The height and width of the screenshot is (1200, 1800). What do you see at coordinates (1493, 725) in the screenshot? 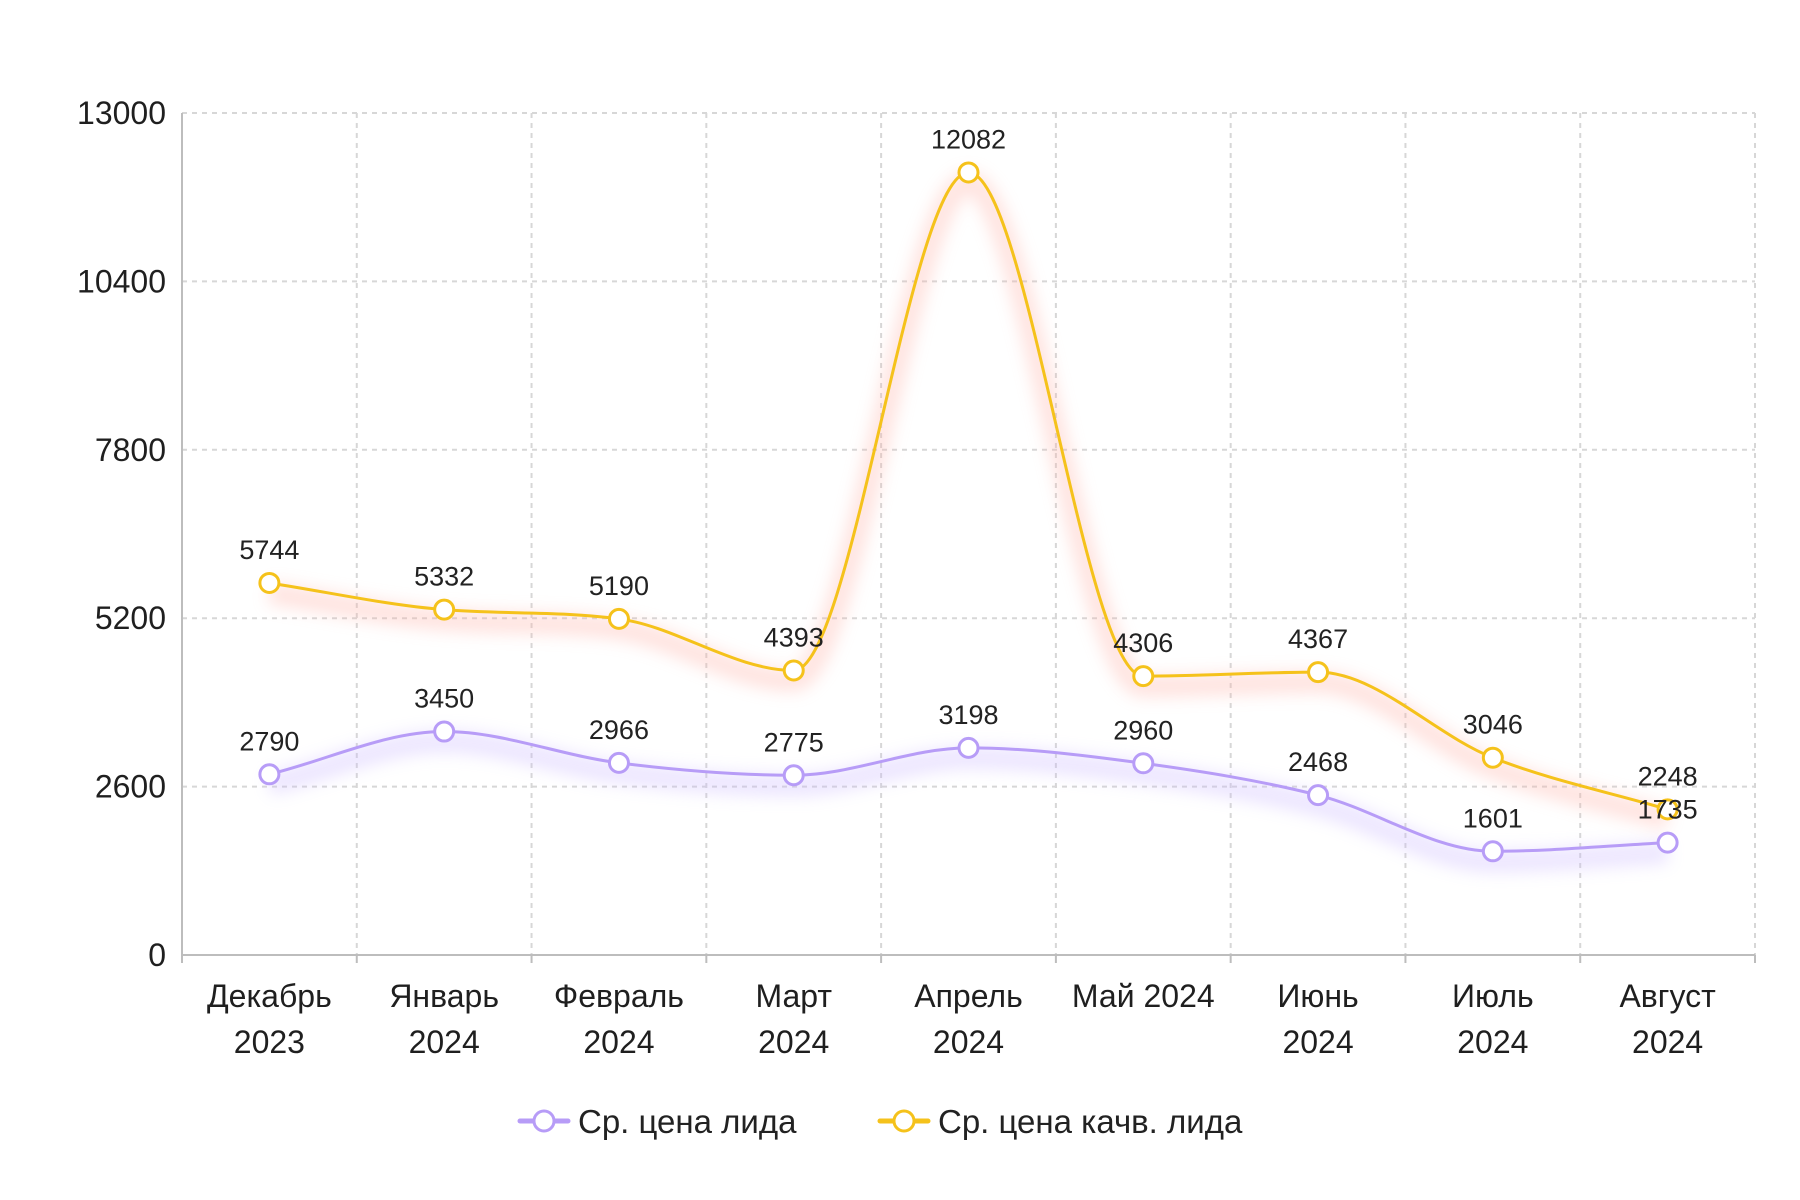
I see `data-label: 3046` at bounding box center [1493, 725].